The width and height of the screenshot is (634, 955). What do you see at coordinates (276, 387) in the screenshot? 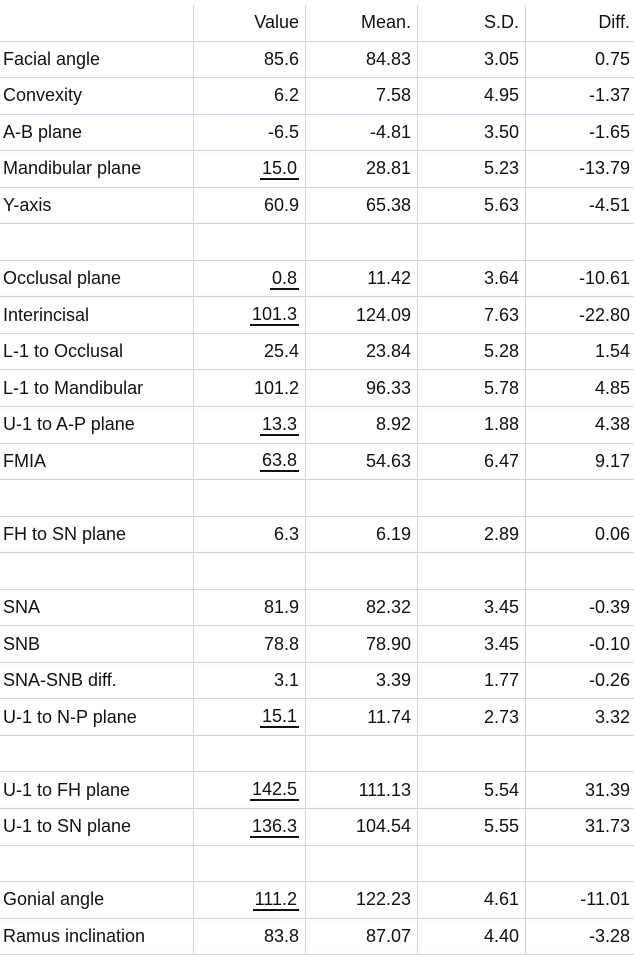
I see `row-value: 101.2` at bounding box center [276, 387].